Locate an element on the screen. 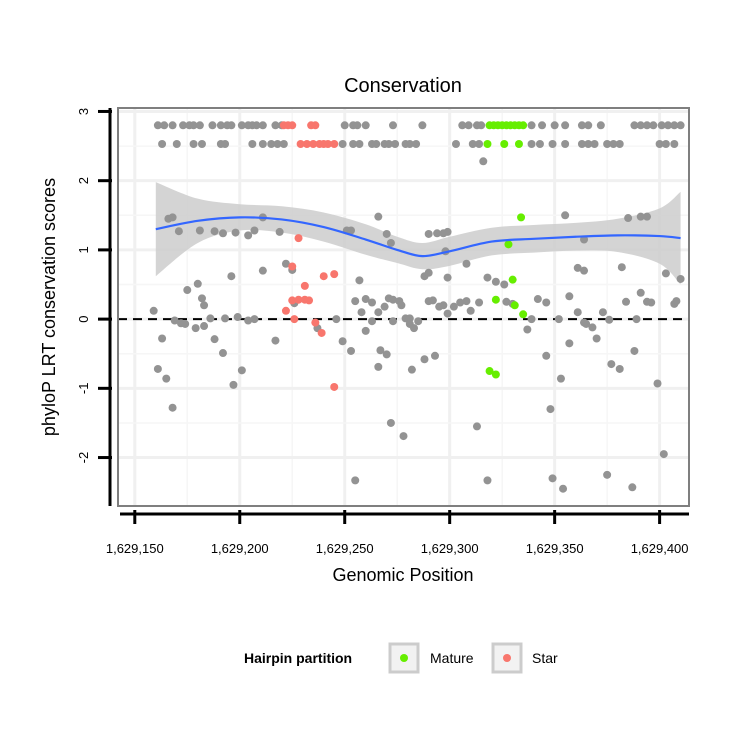 This screenshot has height=755, width=750. smooth-confidence-band is located at coordinates (418, 233).